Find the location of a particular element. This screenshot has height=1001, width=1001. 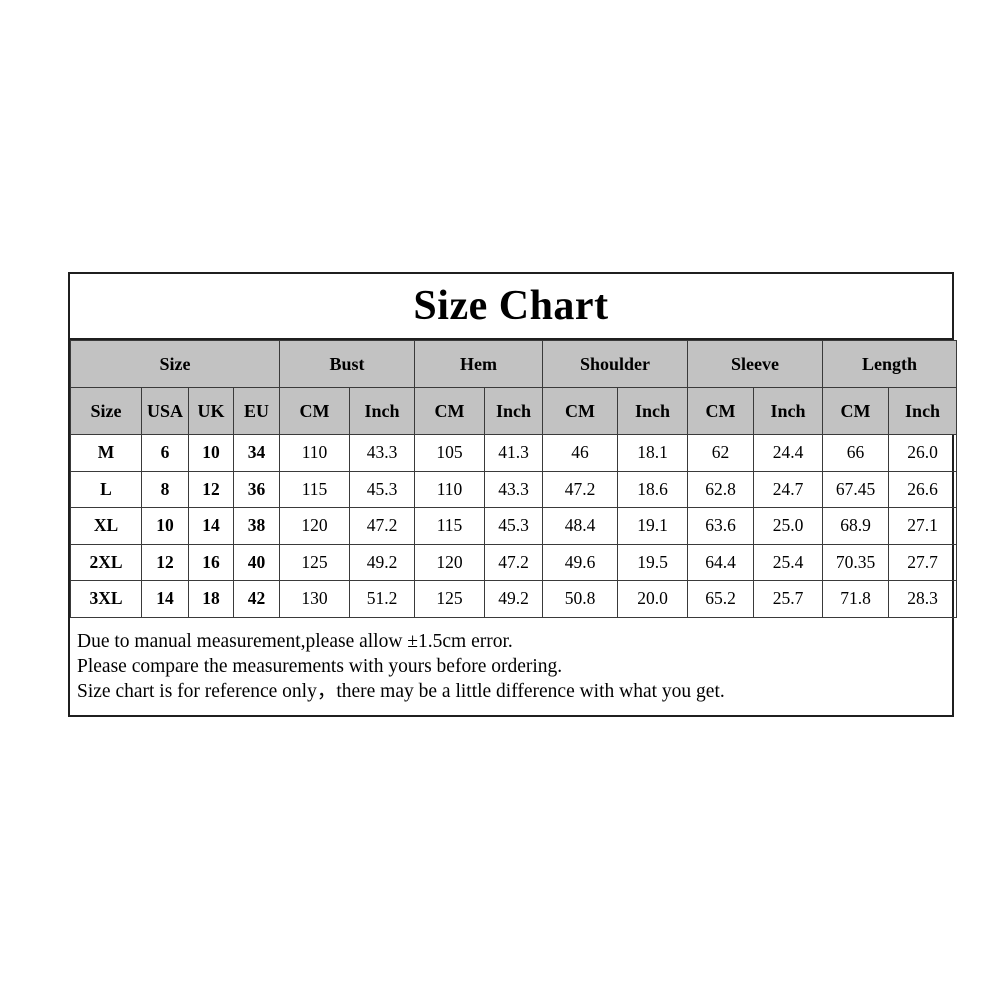

group-header-size: Size is located at coordinates (175, 364).